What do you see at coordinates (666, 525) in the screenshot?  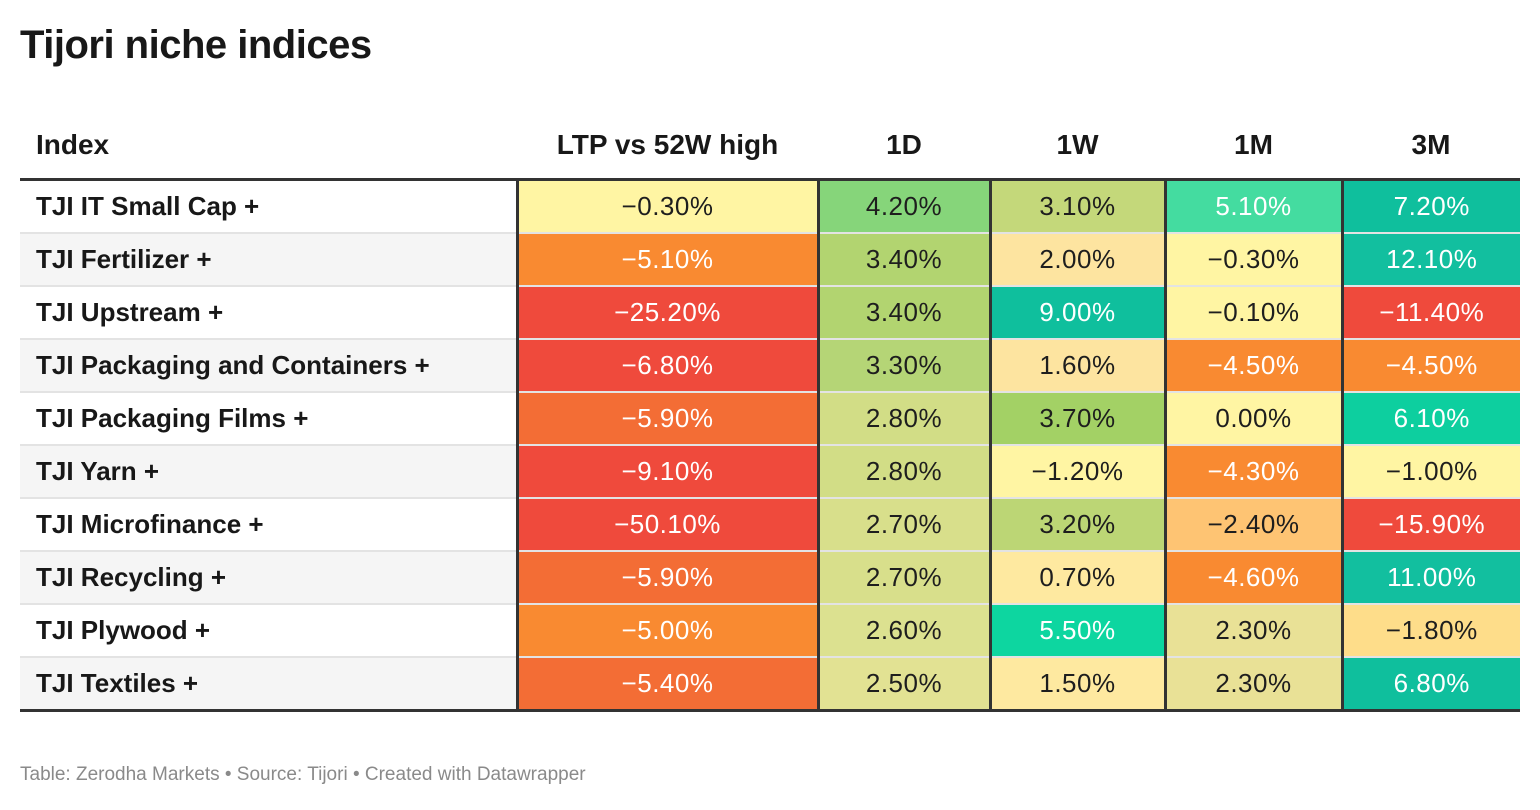 I see `value-cell: −50.10%` at bounding box center [666, 525].